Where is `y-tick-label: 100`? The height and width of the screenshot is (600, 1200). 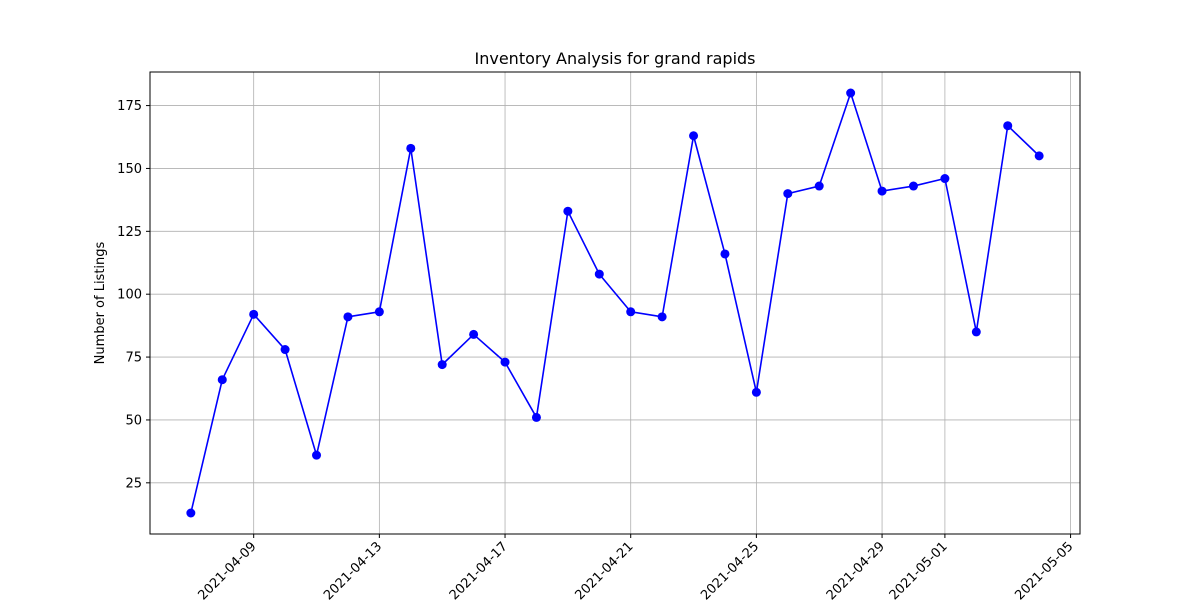
y-tick-label: 100 is located at coordinates (129, 295).